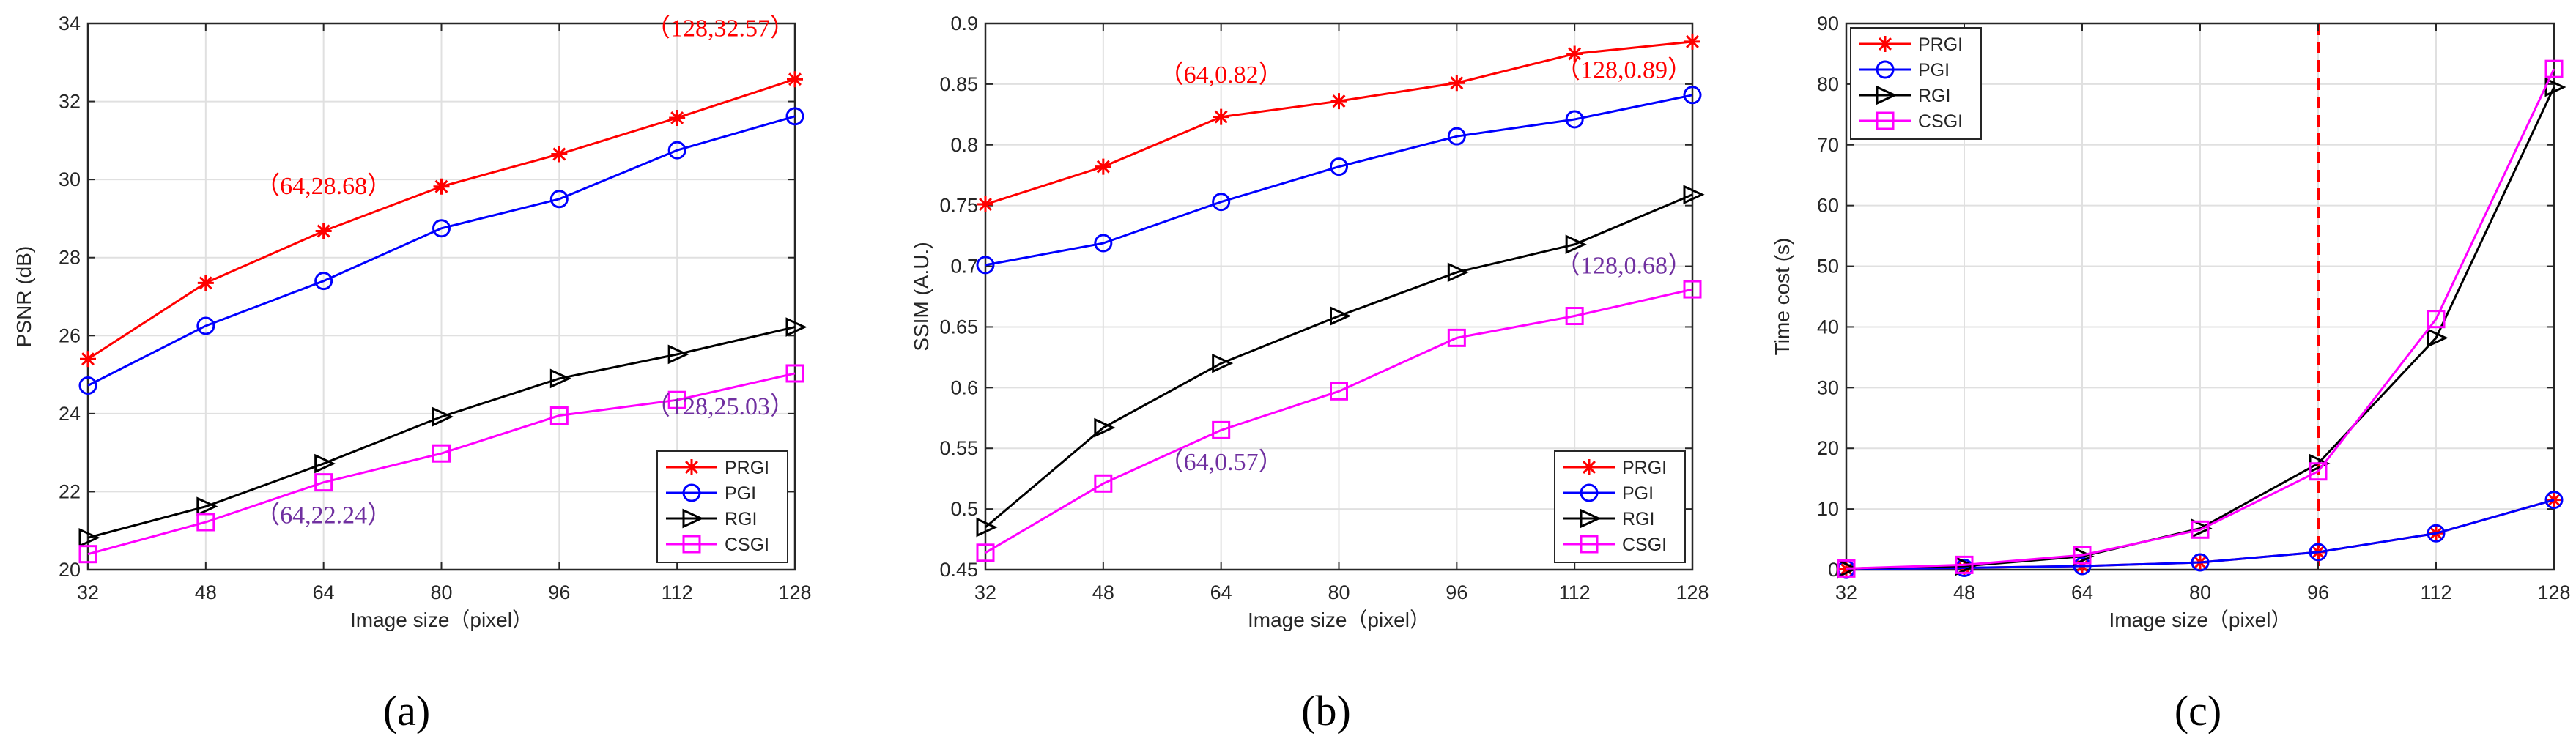 This screenshot has width=2576, height=755. I want to click on x-tick-label: 32, so click(88, 592).